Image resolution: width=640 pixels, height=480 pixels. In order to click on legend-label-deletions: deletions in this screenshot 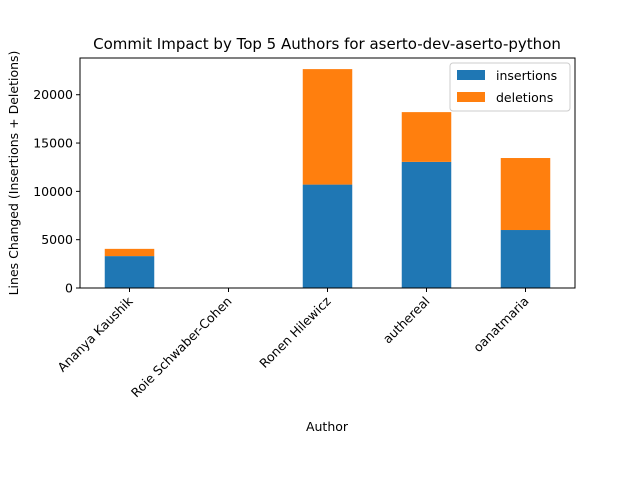, I will do `click(524, 97)`.